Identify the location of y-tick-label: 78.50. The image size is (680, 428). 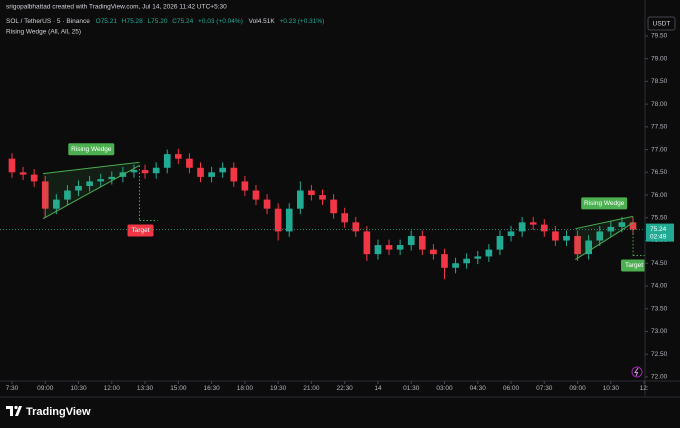
(659, 81).